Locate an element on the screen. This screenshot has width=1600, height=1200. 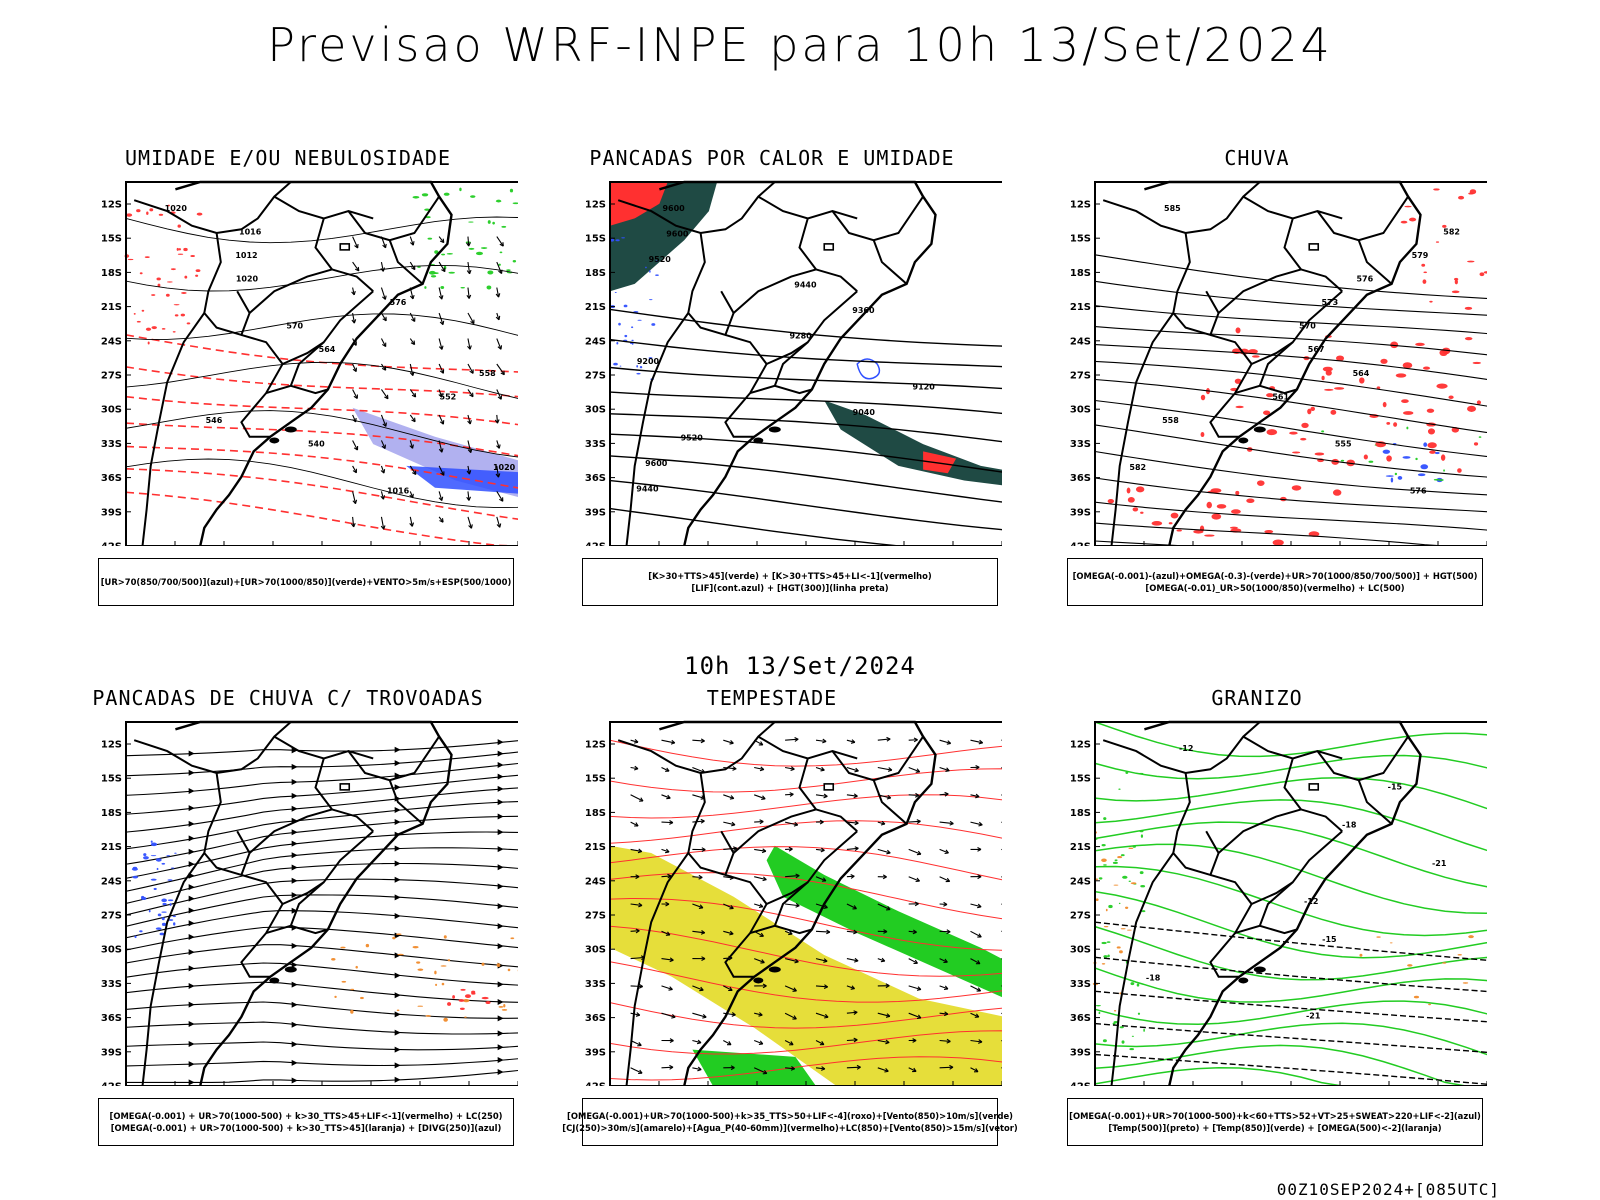
lat-label: 27S is located at coordinates (1080, 376).